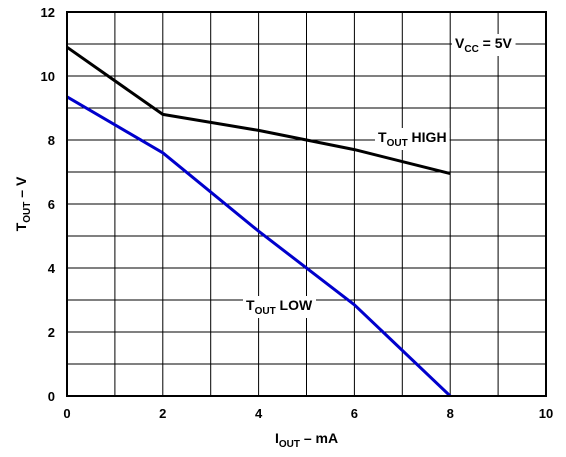  I want to click on series-label-high-rest: HIGH, so click(427, 137).